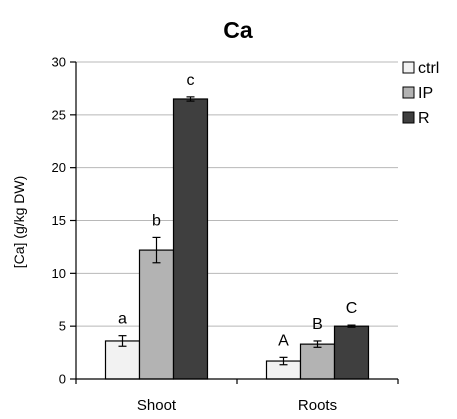  What do you see at coordinates (424, 118) in the screenshot?
I see `legend-label: R` at bounding box center [424, 118].